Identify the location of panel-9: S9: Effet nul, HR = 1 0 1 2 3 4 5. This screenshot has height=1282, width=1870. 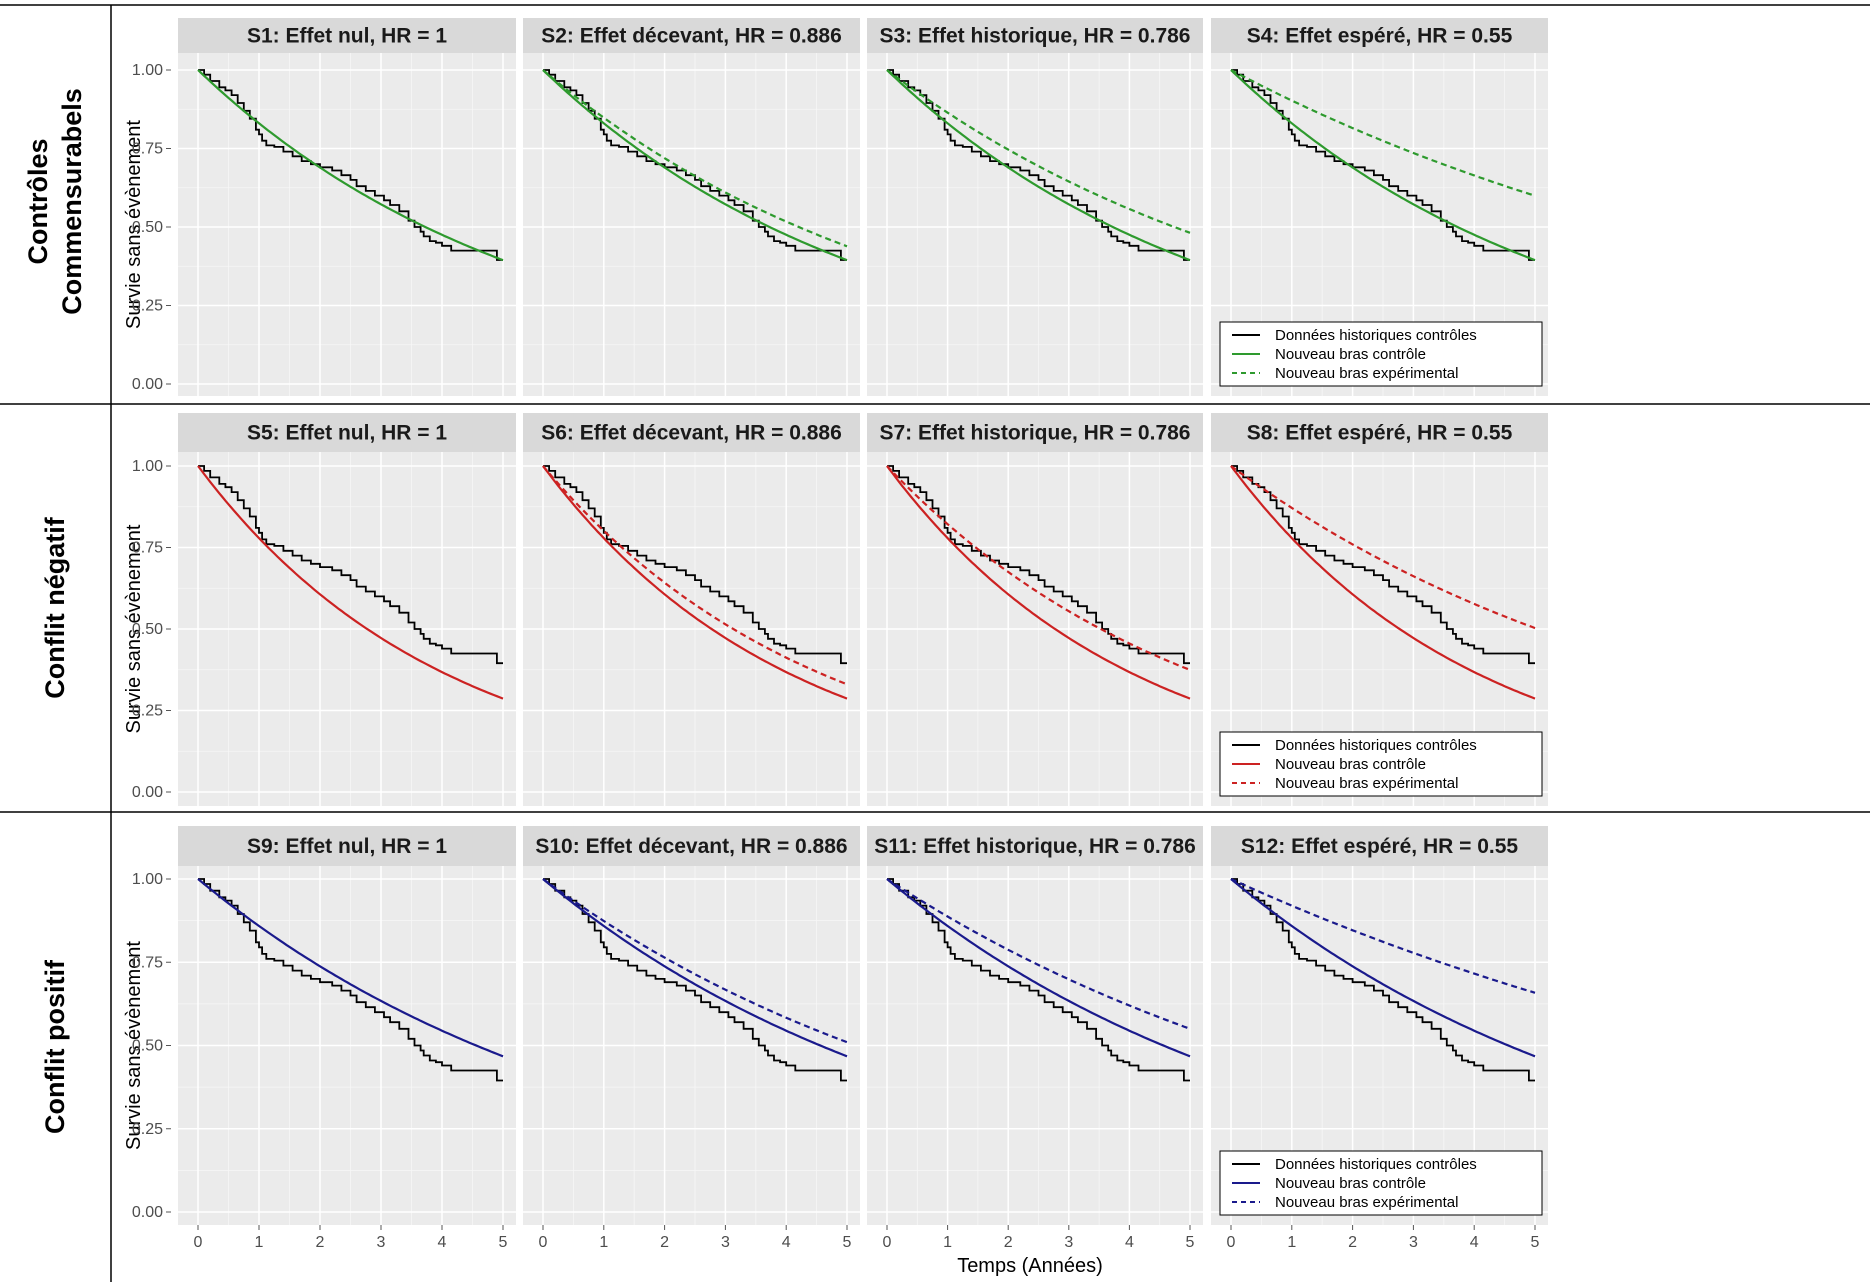
(347, 1038).